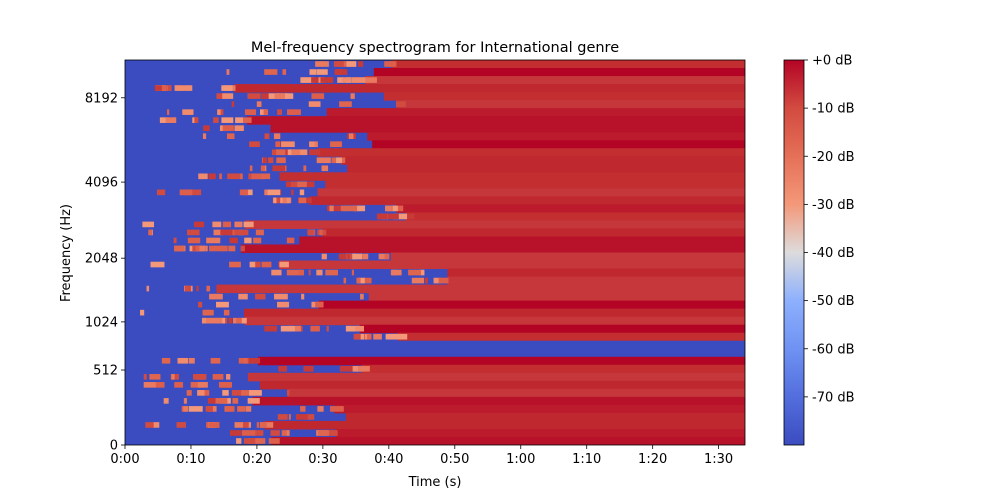 The width and height of the screenshot is (1000, 500). I want to click on x-tick-label: 0:30, so click(322, 459).